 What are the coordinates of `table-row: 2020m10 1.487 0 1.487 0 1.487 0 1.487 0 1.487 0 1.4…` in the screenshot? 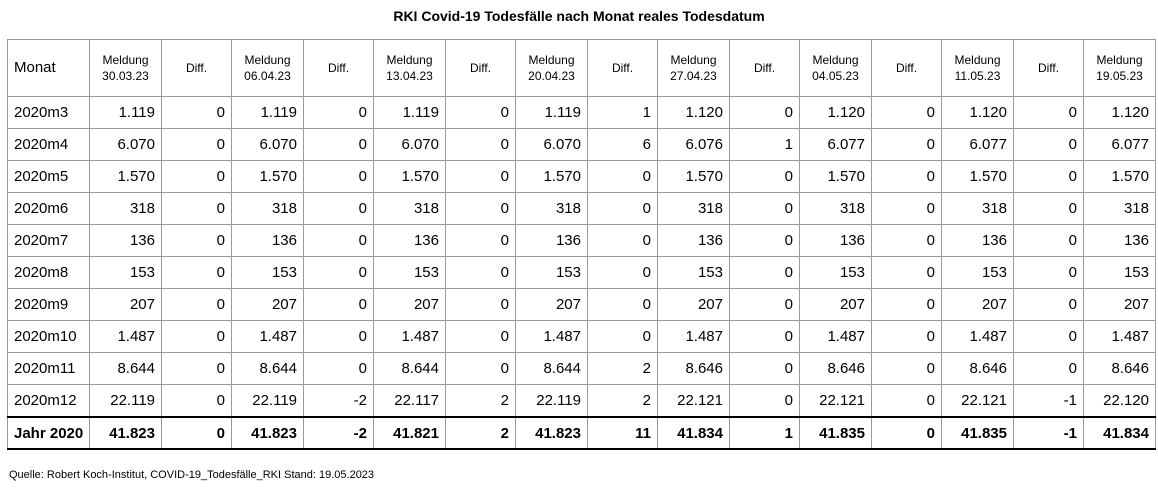 It's located at (581, 336).